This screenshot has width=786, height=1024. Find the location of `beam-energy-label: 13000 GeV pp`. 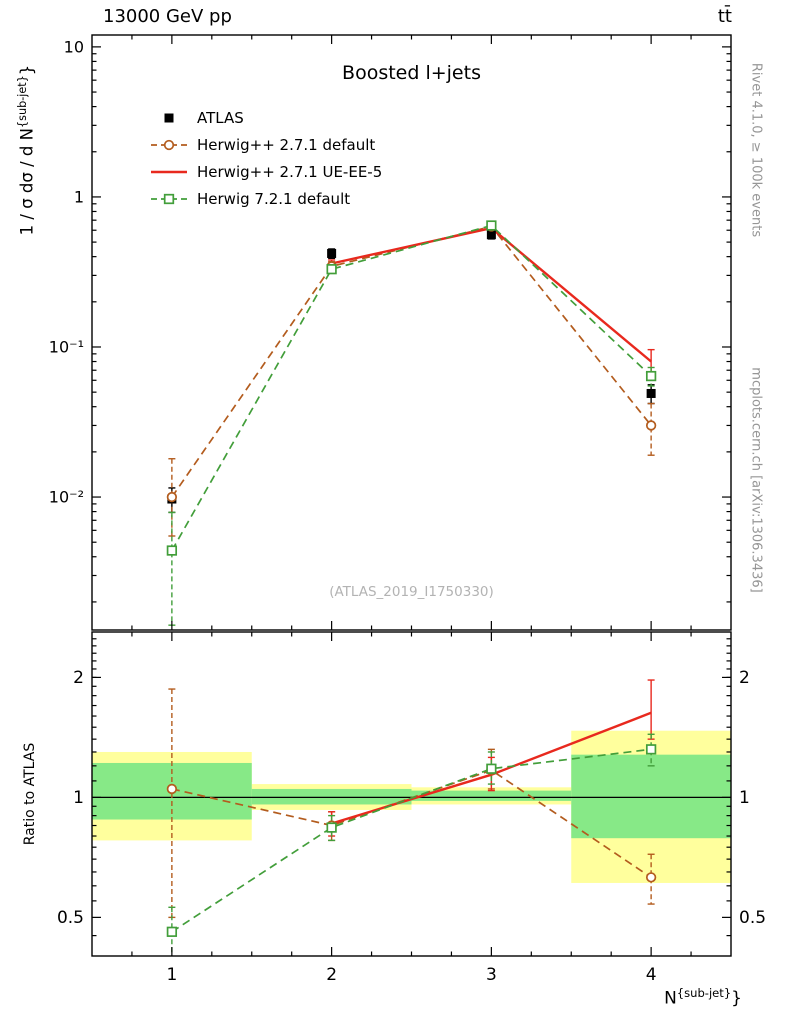

beam-energy-label: 13000 GeV pp is located at coordinates (167, 16).